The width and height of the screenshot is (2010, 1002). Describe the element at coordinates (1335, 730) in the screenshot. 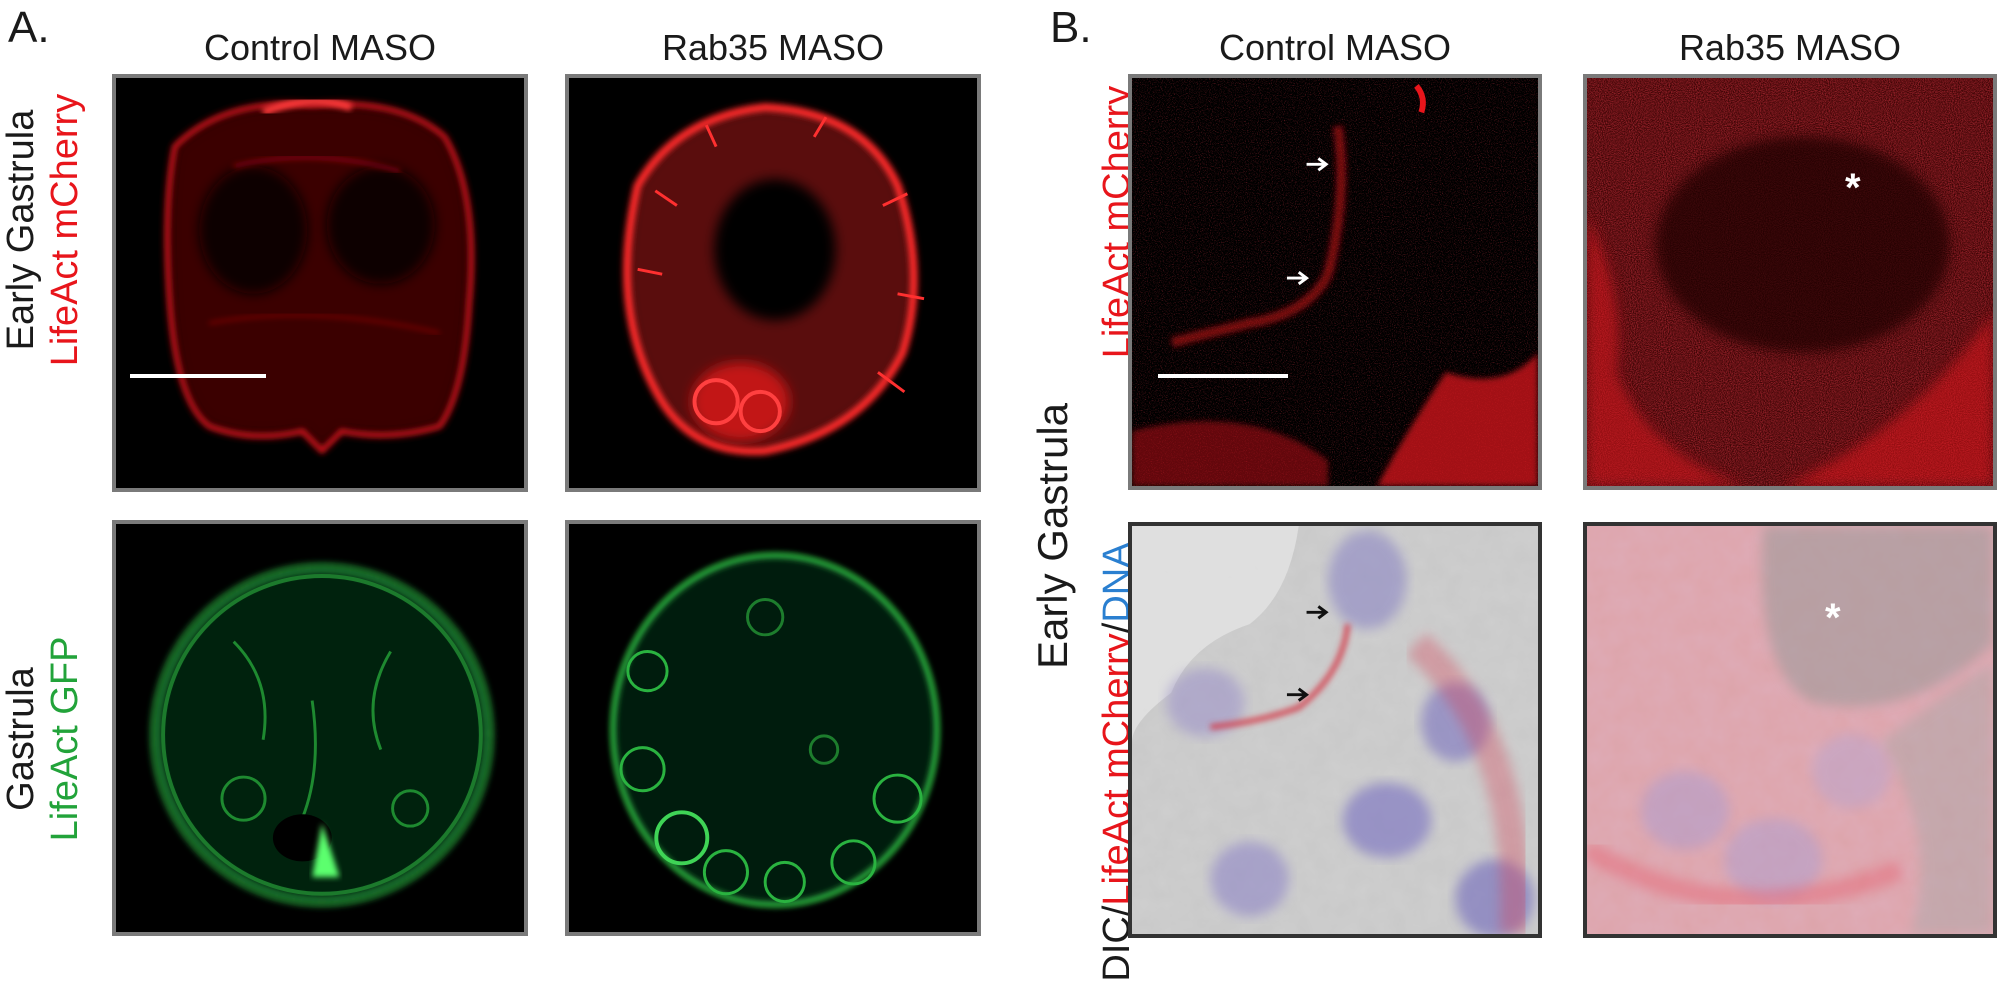

I see `panel-b-control-dic-overlay-image` at that location.